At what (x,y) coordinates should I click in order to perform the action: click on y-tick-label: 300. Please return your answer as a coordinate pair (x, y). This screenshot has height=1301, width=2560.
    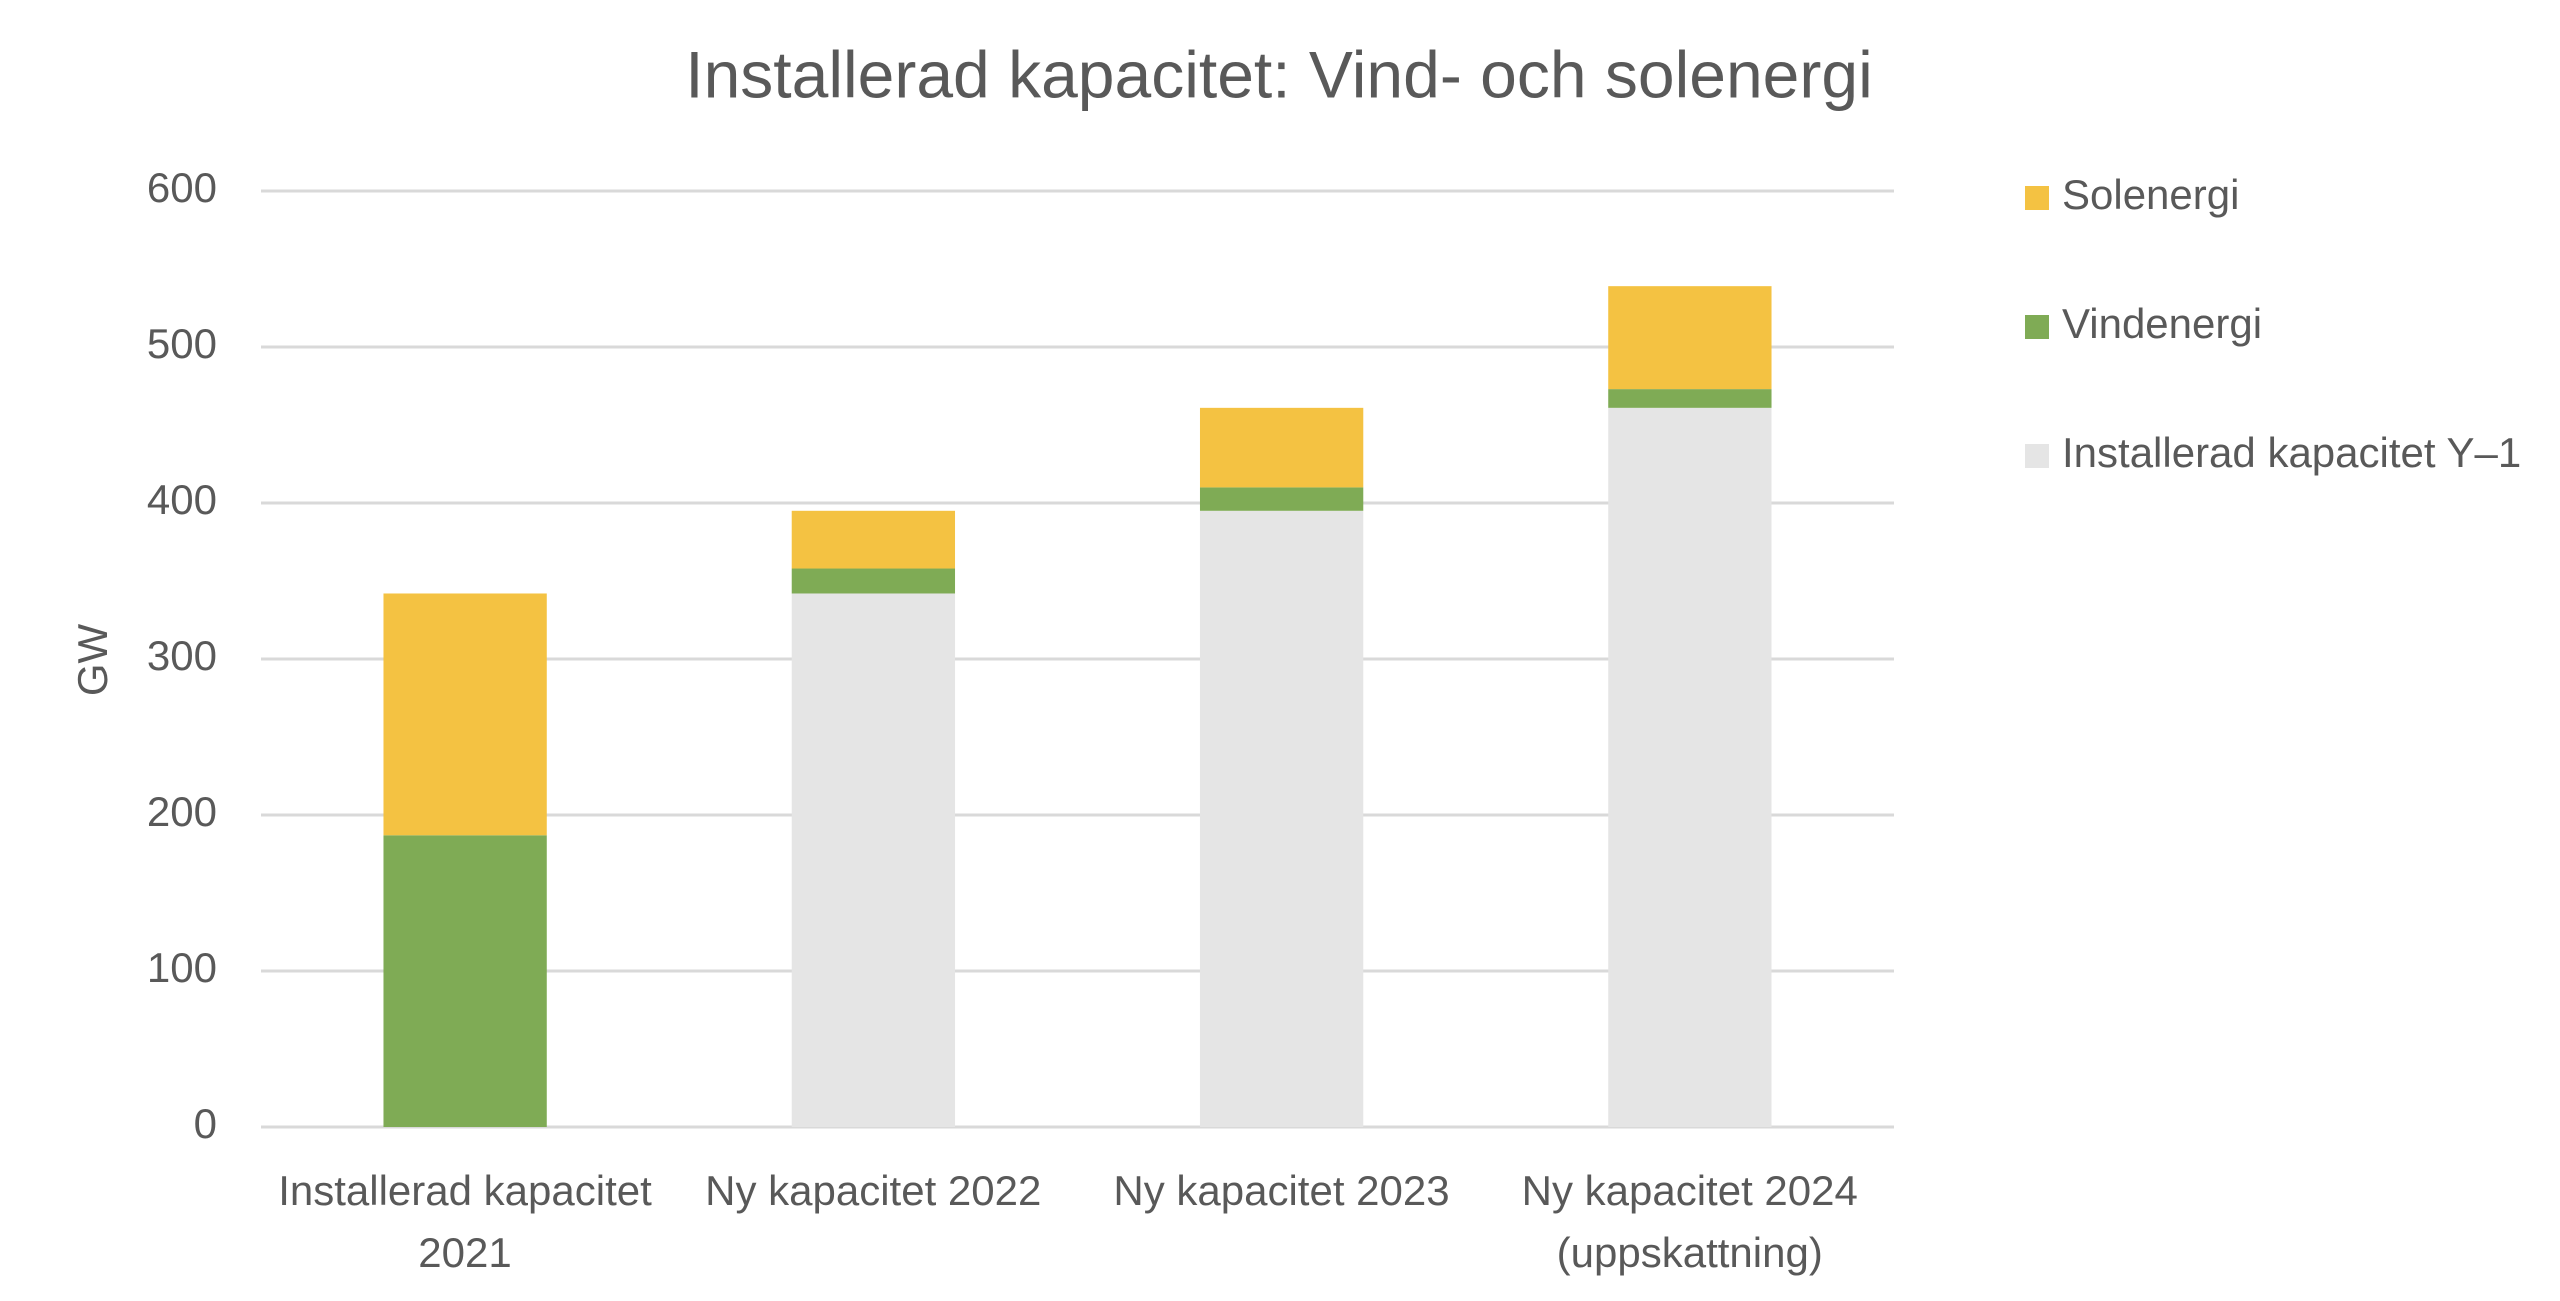
    Looking at the image, I should click on (182, 655).